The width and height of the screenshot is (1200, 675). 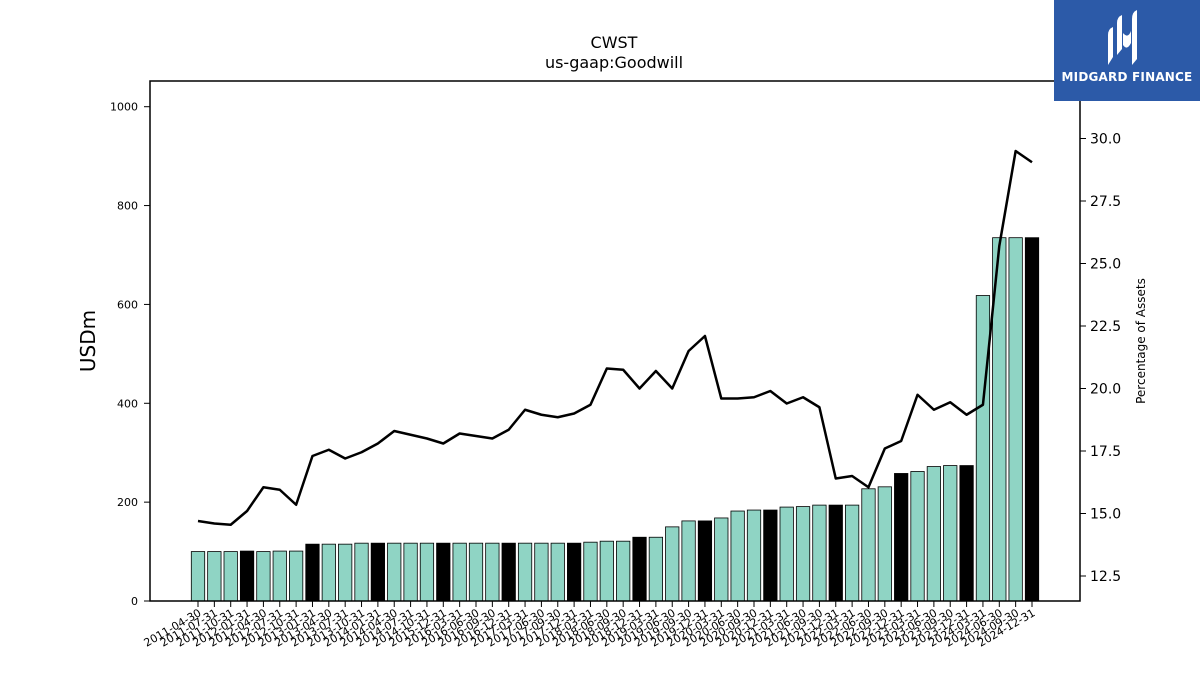 What do you see at coordinates (1141, 341) in the screenshot?
I see `y2-axis-label: Percentage of Assets` at bounding box center [1141, 341].